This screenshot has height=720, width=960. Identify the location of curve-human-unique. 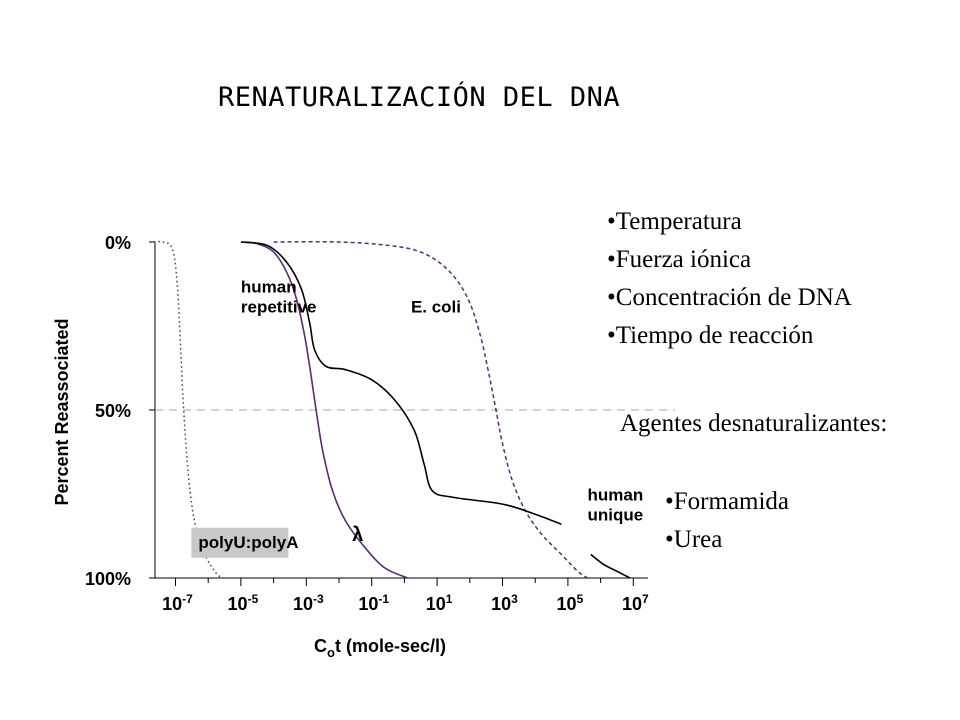
(610, 566).